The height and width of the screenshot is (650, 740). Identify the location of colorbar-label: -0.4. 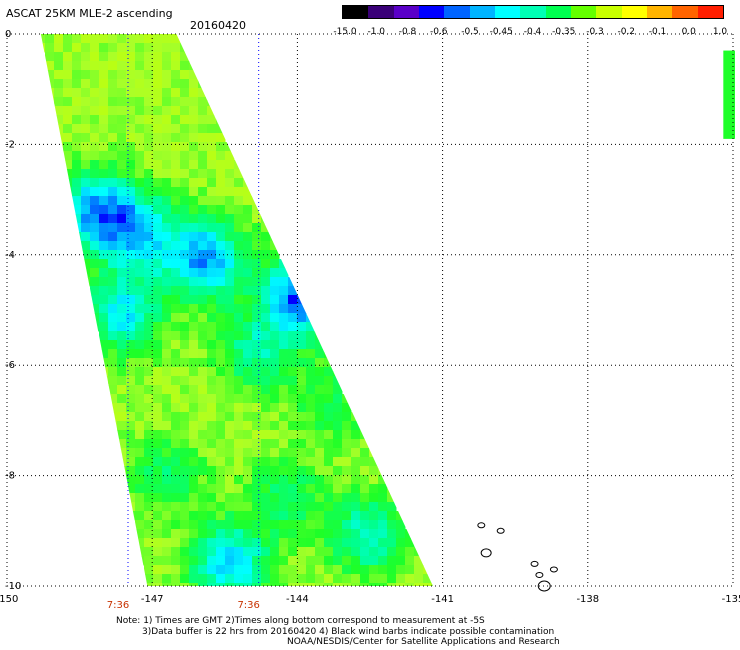
(532, 32).